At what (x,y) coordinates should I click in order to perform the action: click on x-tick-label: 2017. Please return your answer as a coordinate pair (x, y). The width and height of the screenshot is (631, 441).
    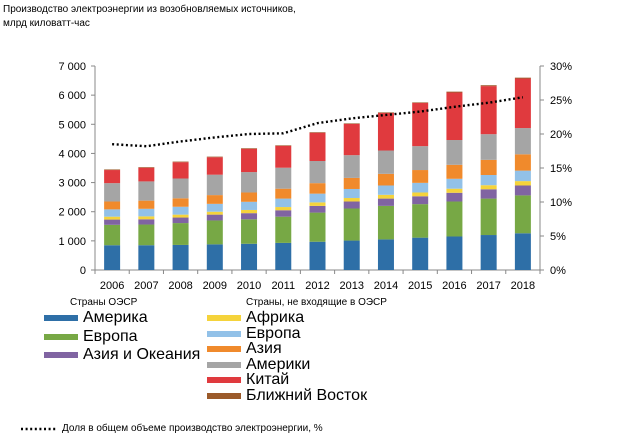
    Looking at the image, I should click on (488, 286).